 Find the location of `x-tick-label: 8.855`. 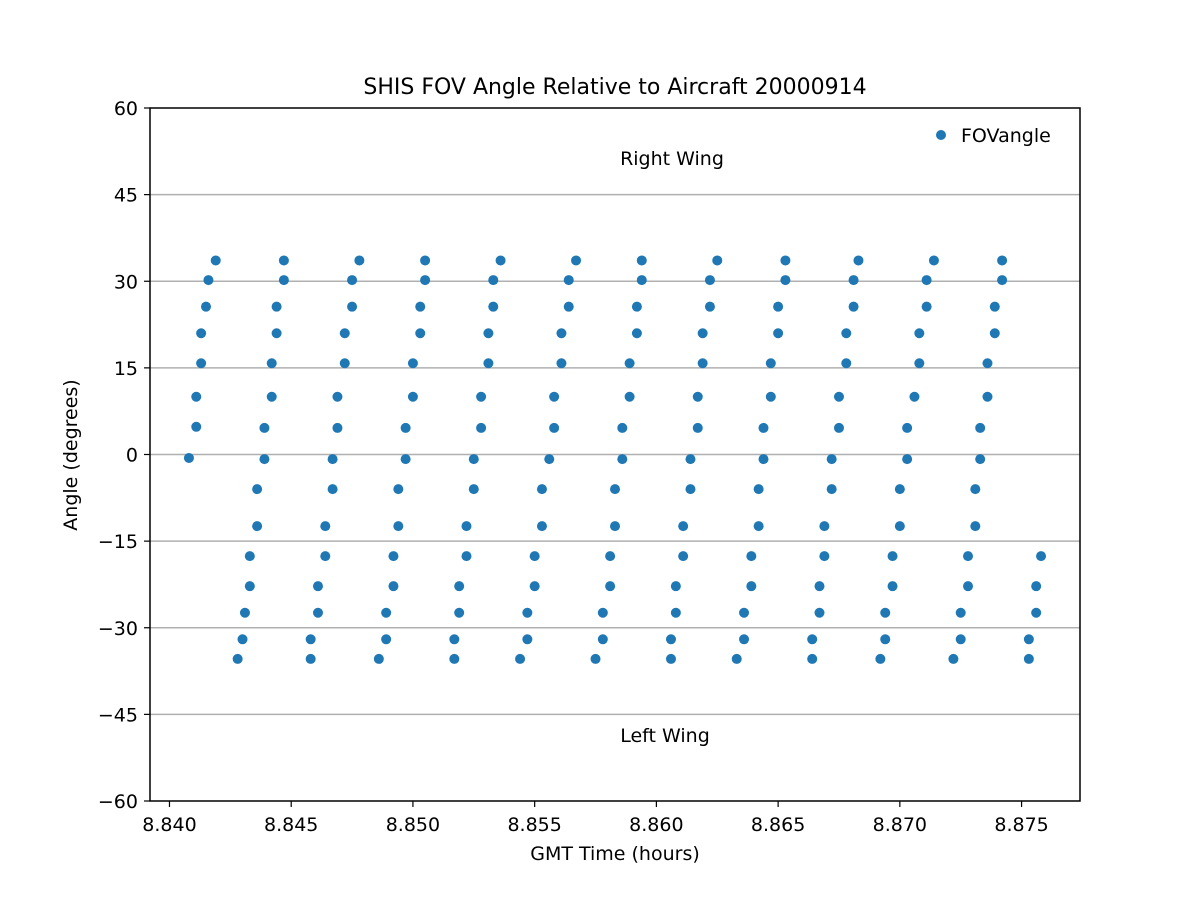

x-tick-label: 8.855 is located at coordinates (534, 825).